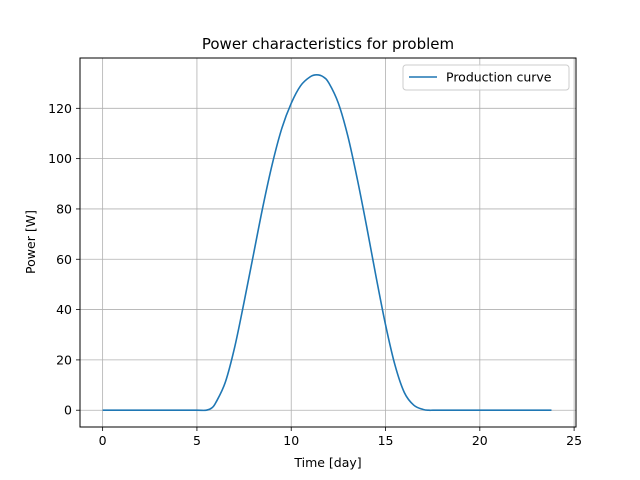 The image size is (640, 480). Describe the element at coordinates (30, 242) in the screenshot. I see `y-axis-label: Power [W]` at that location.